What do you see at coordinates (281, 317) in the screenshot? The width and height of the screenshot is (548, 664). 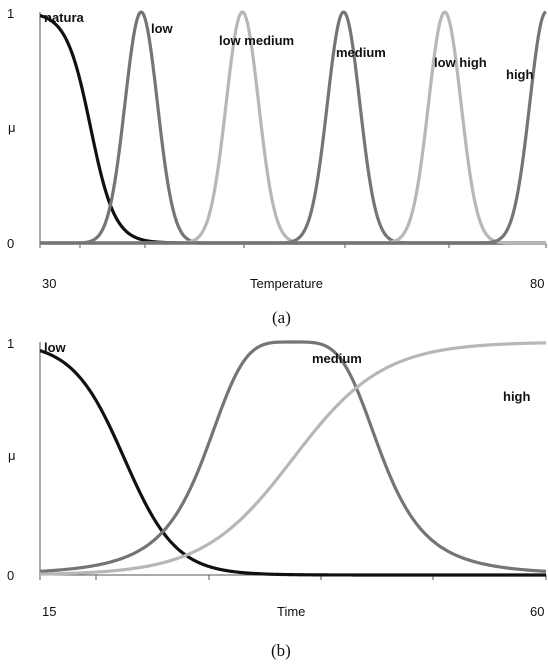 I see `panel-caption: (a)` at bounding box center [281, 317].